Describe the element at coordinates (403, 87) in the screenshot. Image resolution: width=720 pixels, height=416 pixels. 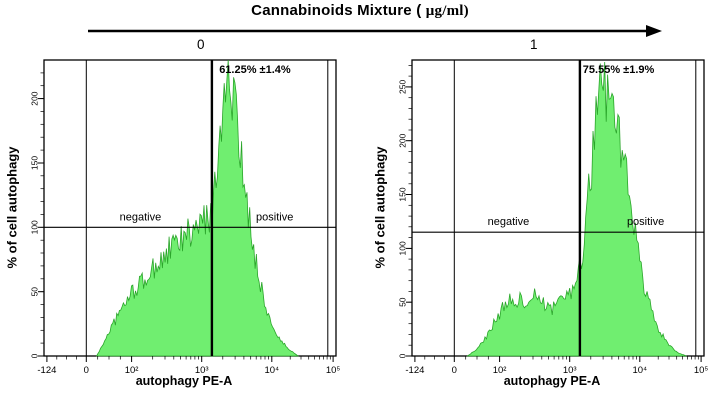
I see `svg-text: 250` at that location.